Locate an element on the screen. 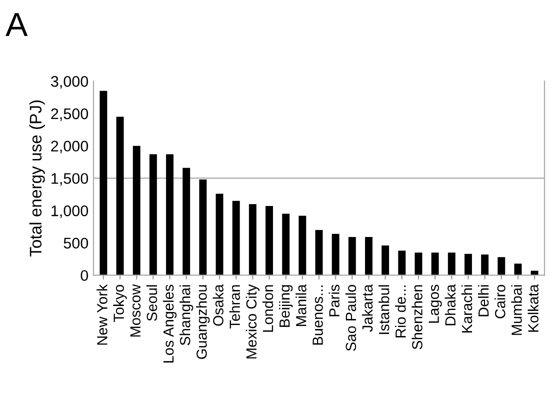  x-tick-label: Tehran is located at coordinates (234, 306).